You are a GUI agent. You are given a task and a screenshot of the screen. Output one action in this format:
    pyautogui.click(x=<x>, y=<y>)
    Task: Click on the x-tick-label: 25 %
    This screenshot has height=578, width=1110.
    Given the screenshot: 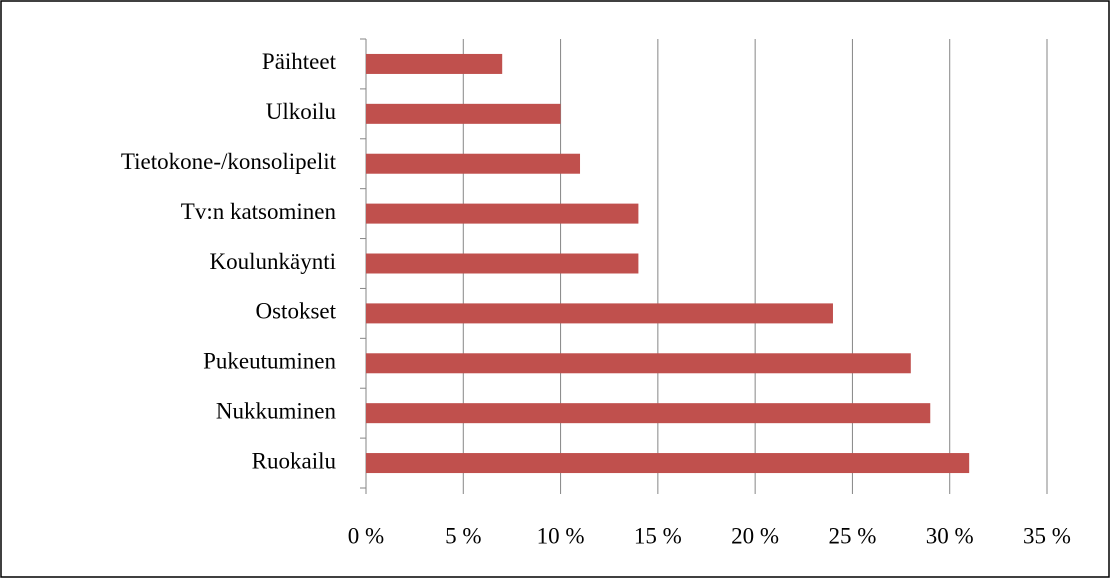 What is the action you would take?
    pyautogui.click(x=852, y=535)
    